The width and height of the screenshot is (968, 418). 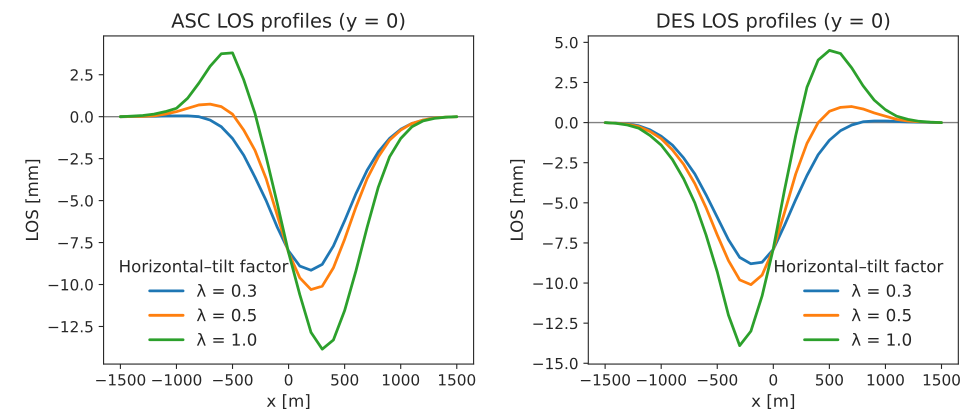 What do you see at coordinates (566, 42) in the screenshot?
I see `y-tick-label: 5.0` at bounding box center [566, 42].